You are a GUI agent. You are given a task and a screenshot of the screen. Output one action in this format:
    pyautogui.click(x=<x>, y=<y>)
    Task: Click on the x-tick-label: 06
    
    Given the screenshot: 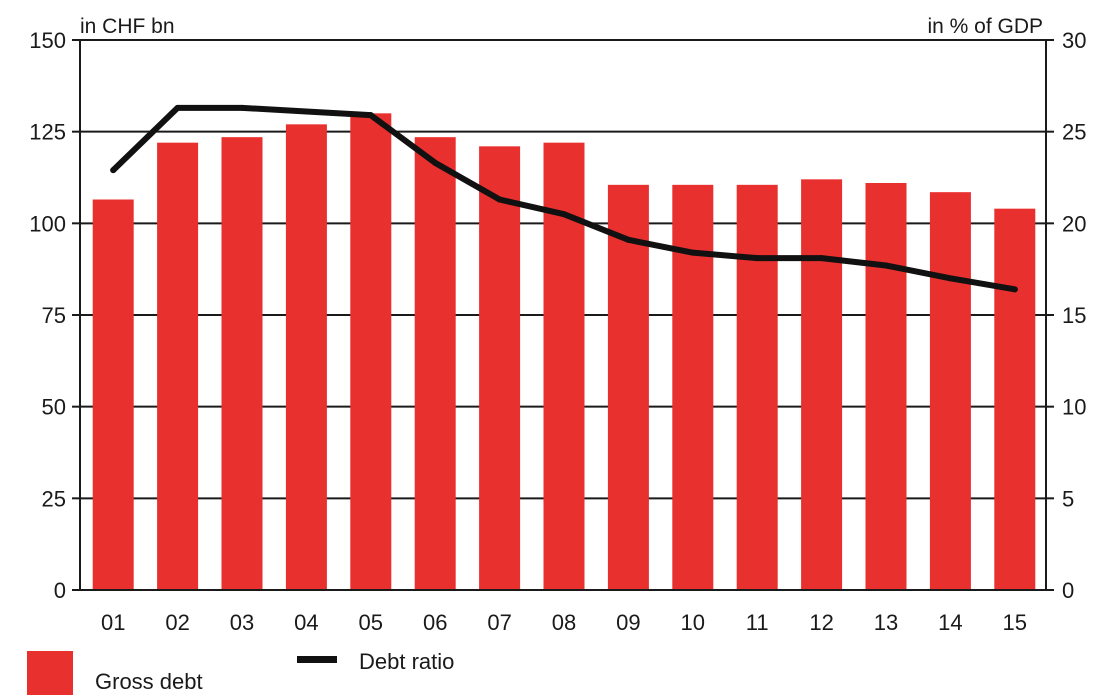 What is the action you would take?
    pyautogui.click(x=435, y=622)
    